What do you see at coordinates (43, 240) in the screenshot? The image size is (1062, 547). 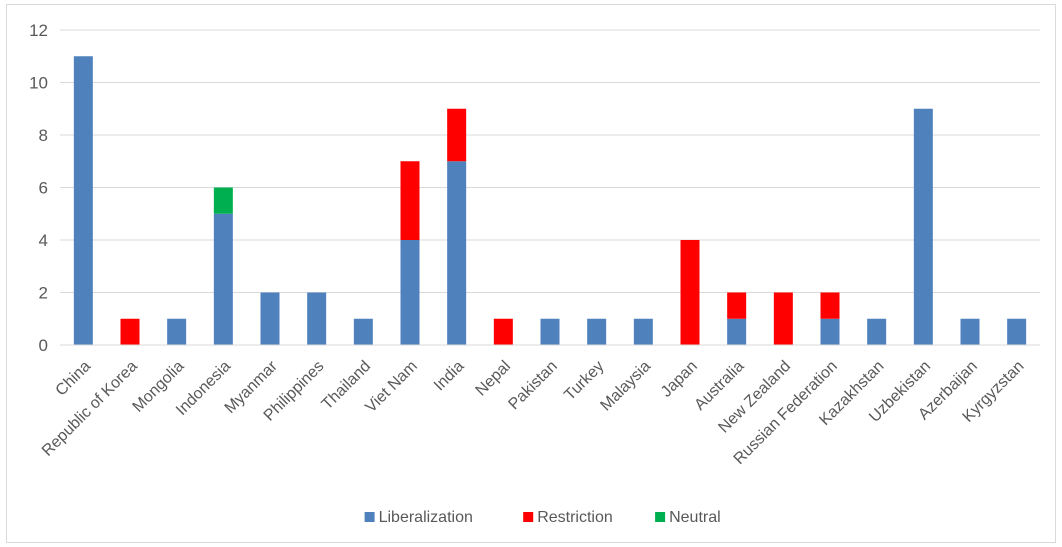 I see `y-tick-label: 4` at bounding box center [43, 240].